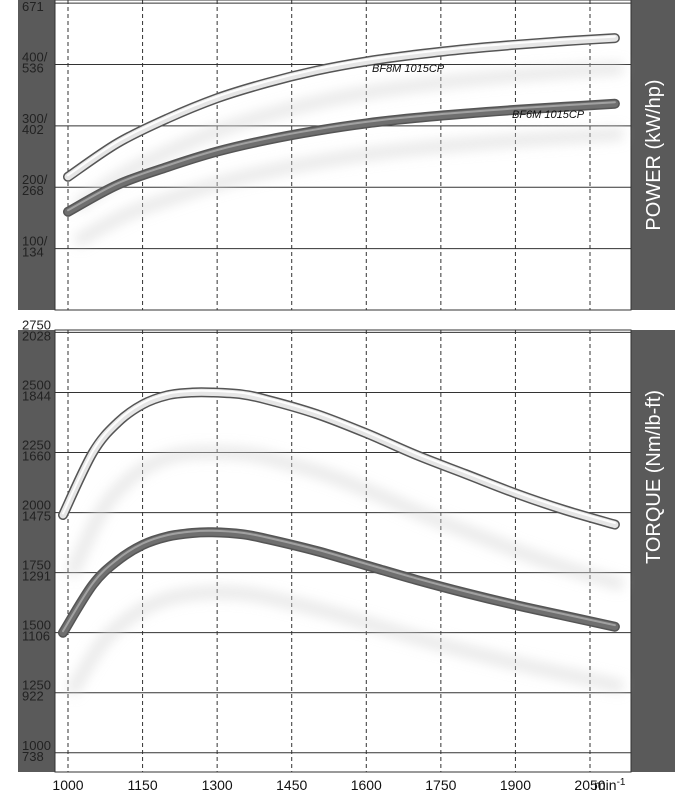 Image resolution: width=675 pixels, height=796 pixels. What do you see at coordinates (35, 118) in the screenshot?
I see `ytick-primary-label: 300/` at bounding box center [35, 118].